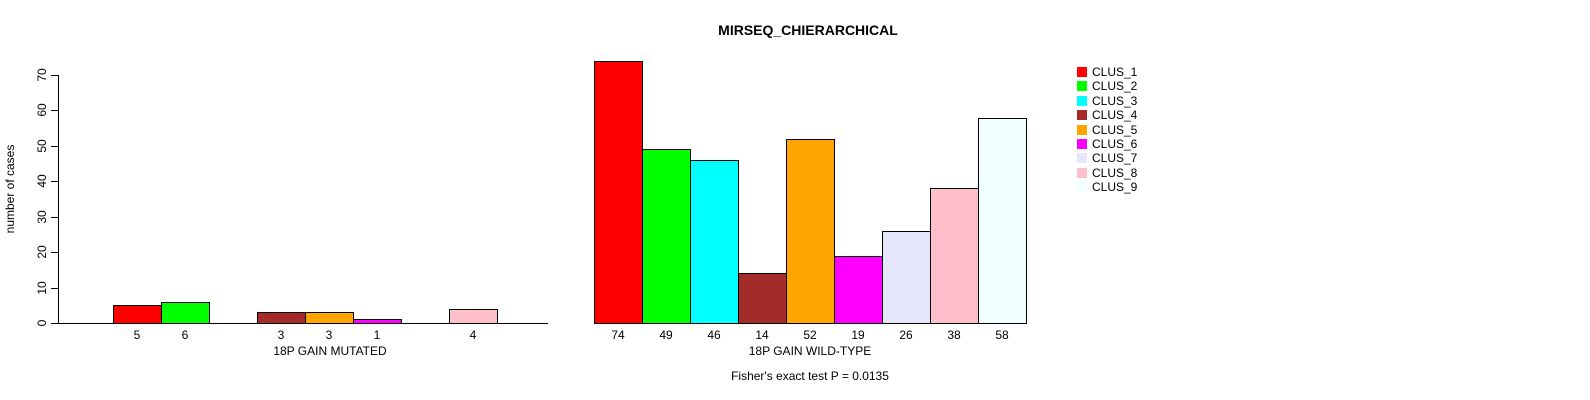 The width and height of the screenshot is (1590, 400). I want to click on legend-label-clus_2: CLUS_2, so click(1115, 86).